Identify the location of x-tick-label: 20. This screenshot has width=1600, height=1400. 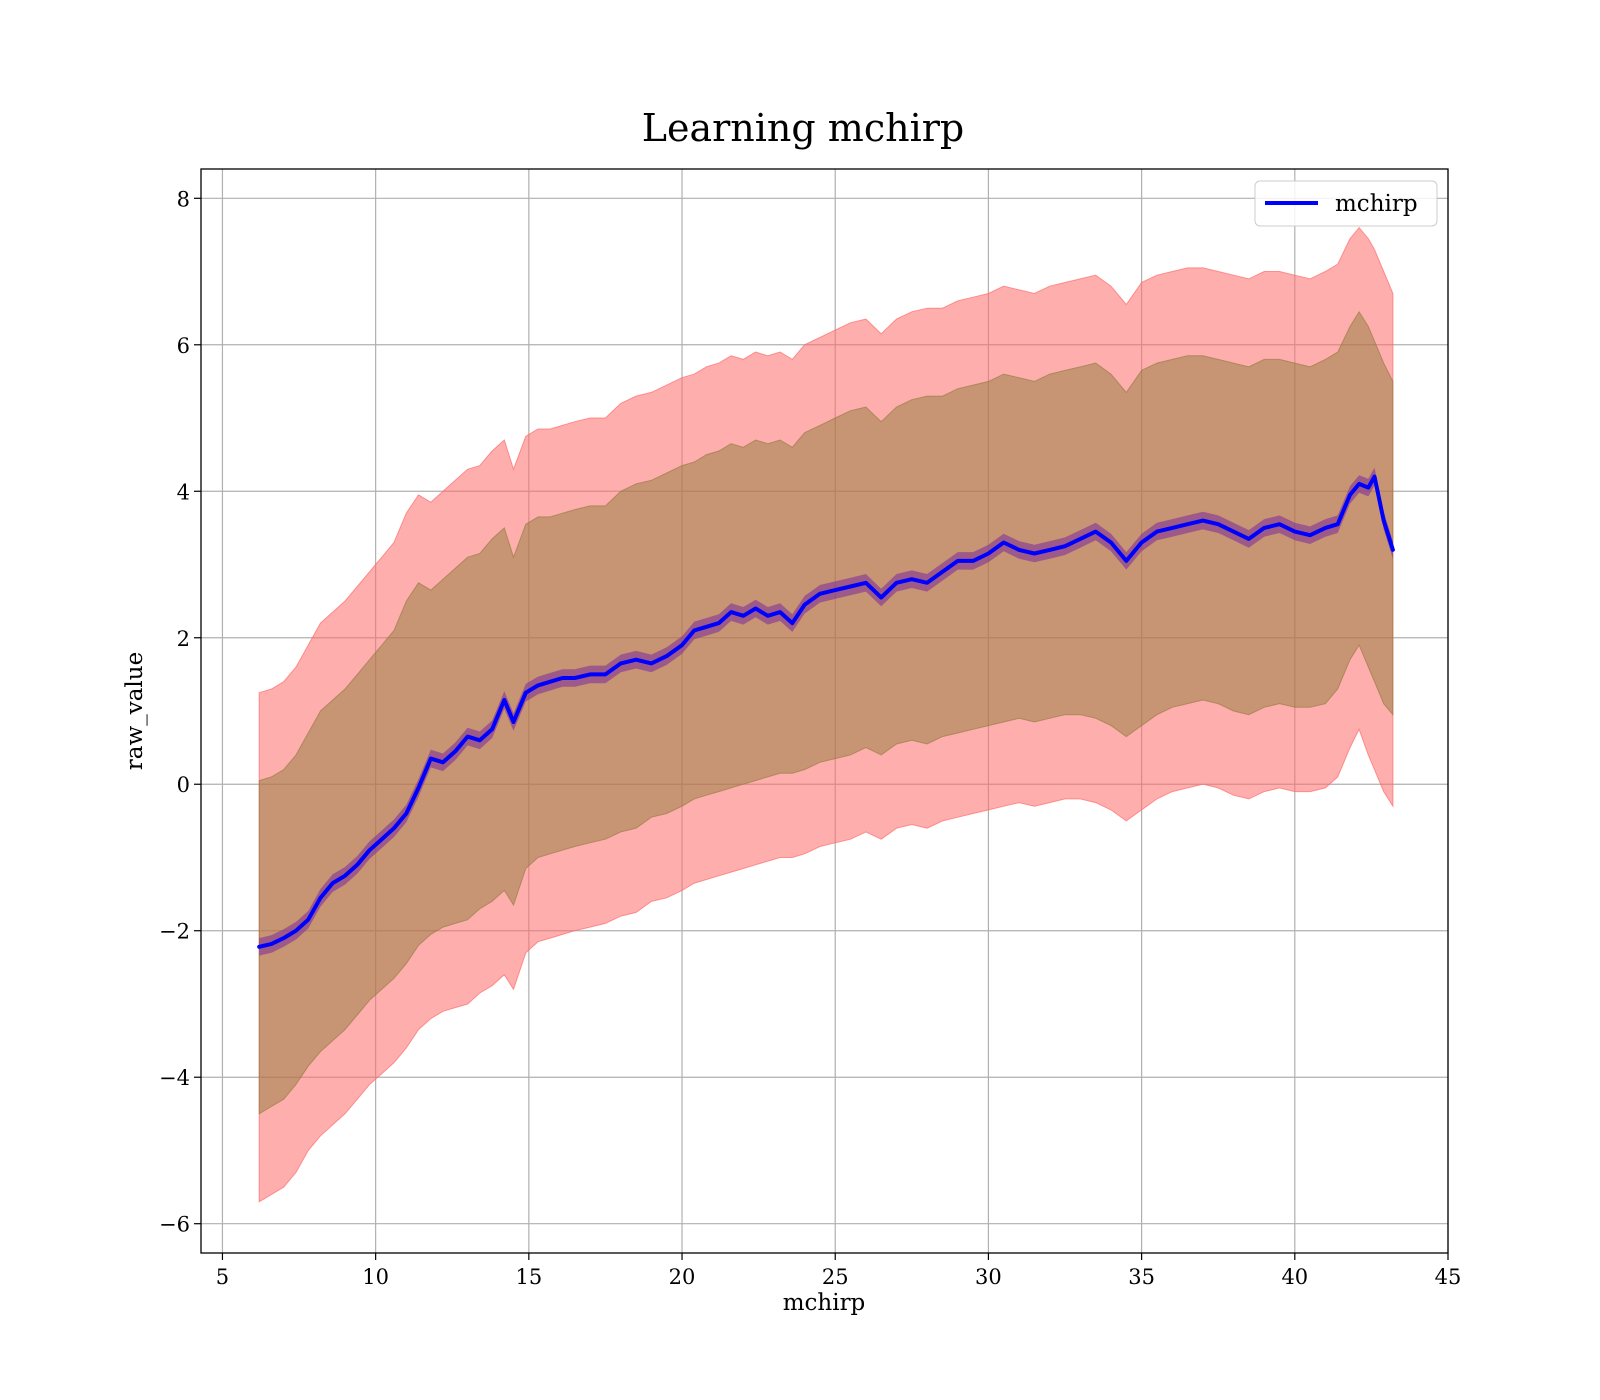
(682, 1277).